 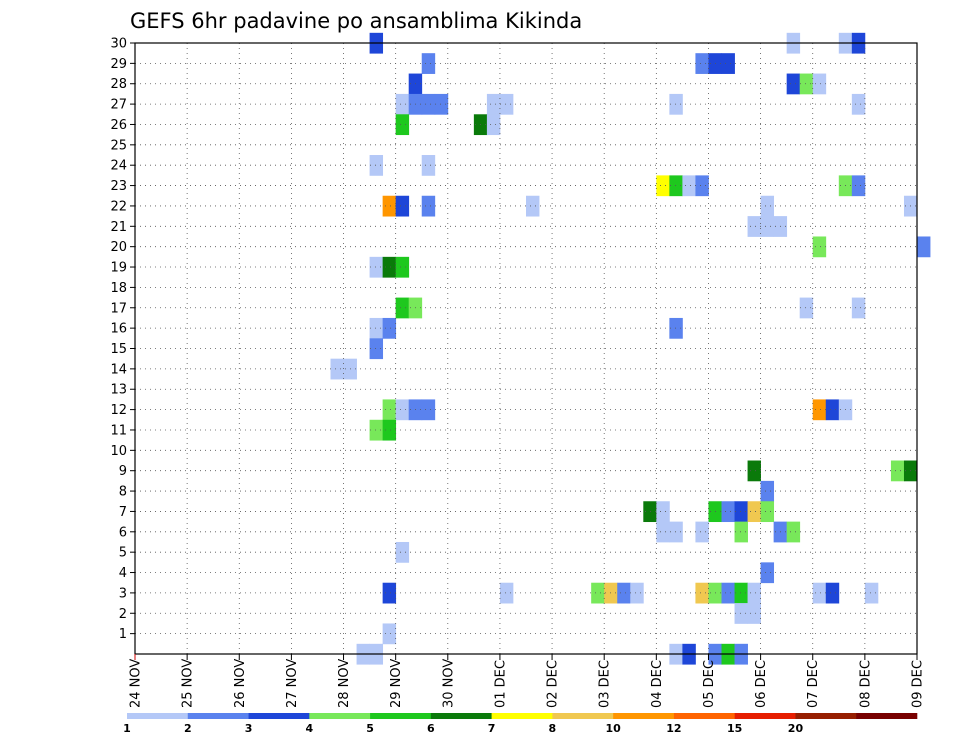 I want to click on legend-label: 20, so click(x=796, y=728).